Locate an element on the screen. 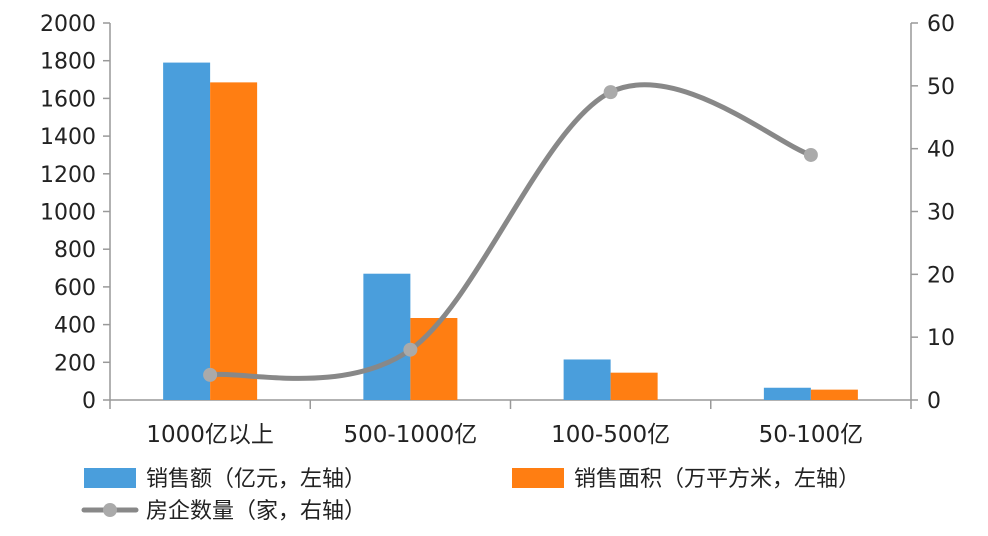 The width and height of the screenshot is (988, 536). y-left-tick-label: 1200 is located at coordinates (68, 175).